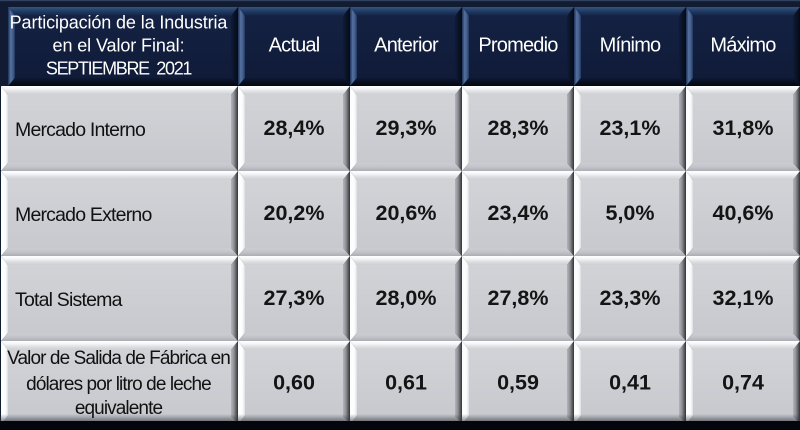  Describe the element at coordinates (743, 298) in the screenshot. I see `svg-text: 32,1%` at that location.